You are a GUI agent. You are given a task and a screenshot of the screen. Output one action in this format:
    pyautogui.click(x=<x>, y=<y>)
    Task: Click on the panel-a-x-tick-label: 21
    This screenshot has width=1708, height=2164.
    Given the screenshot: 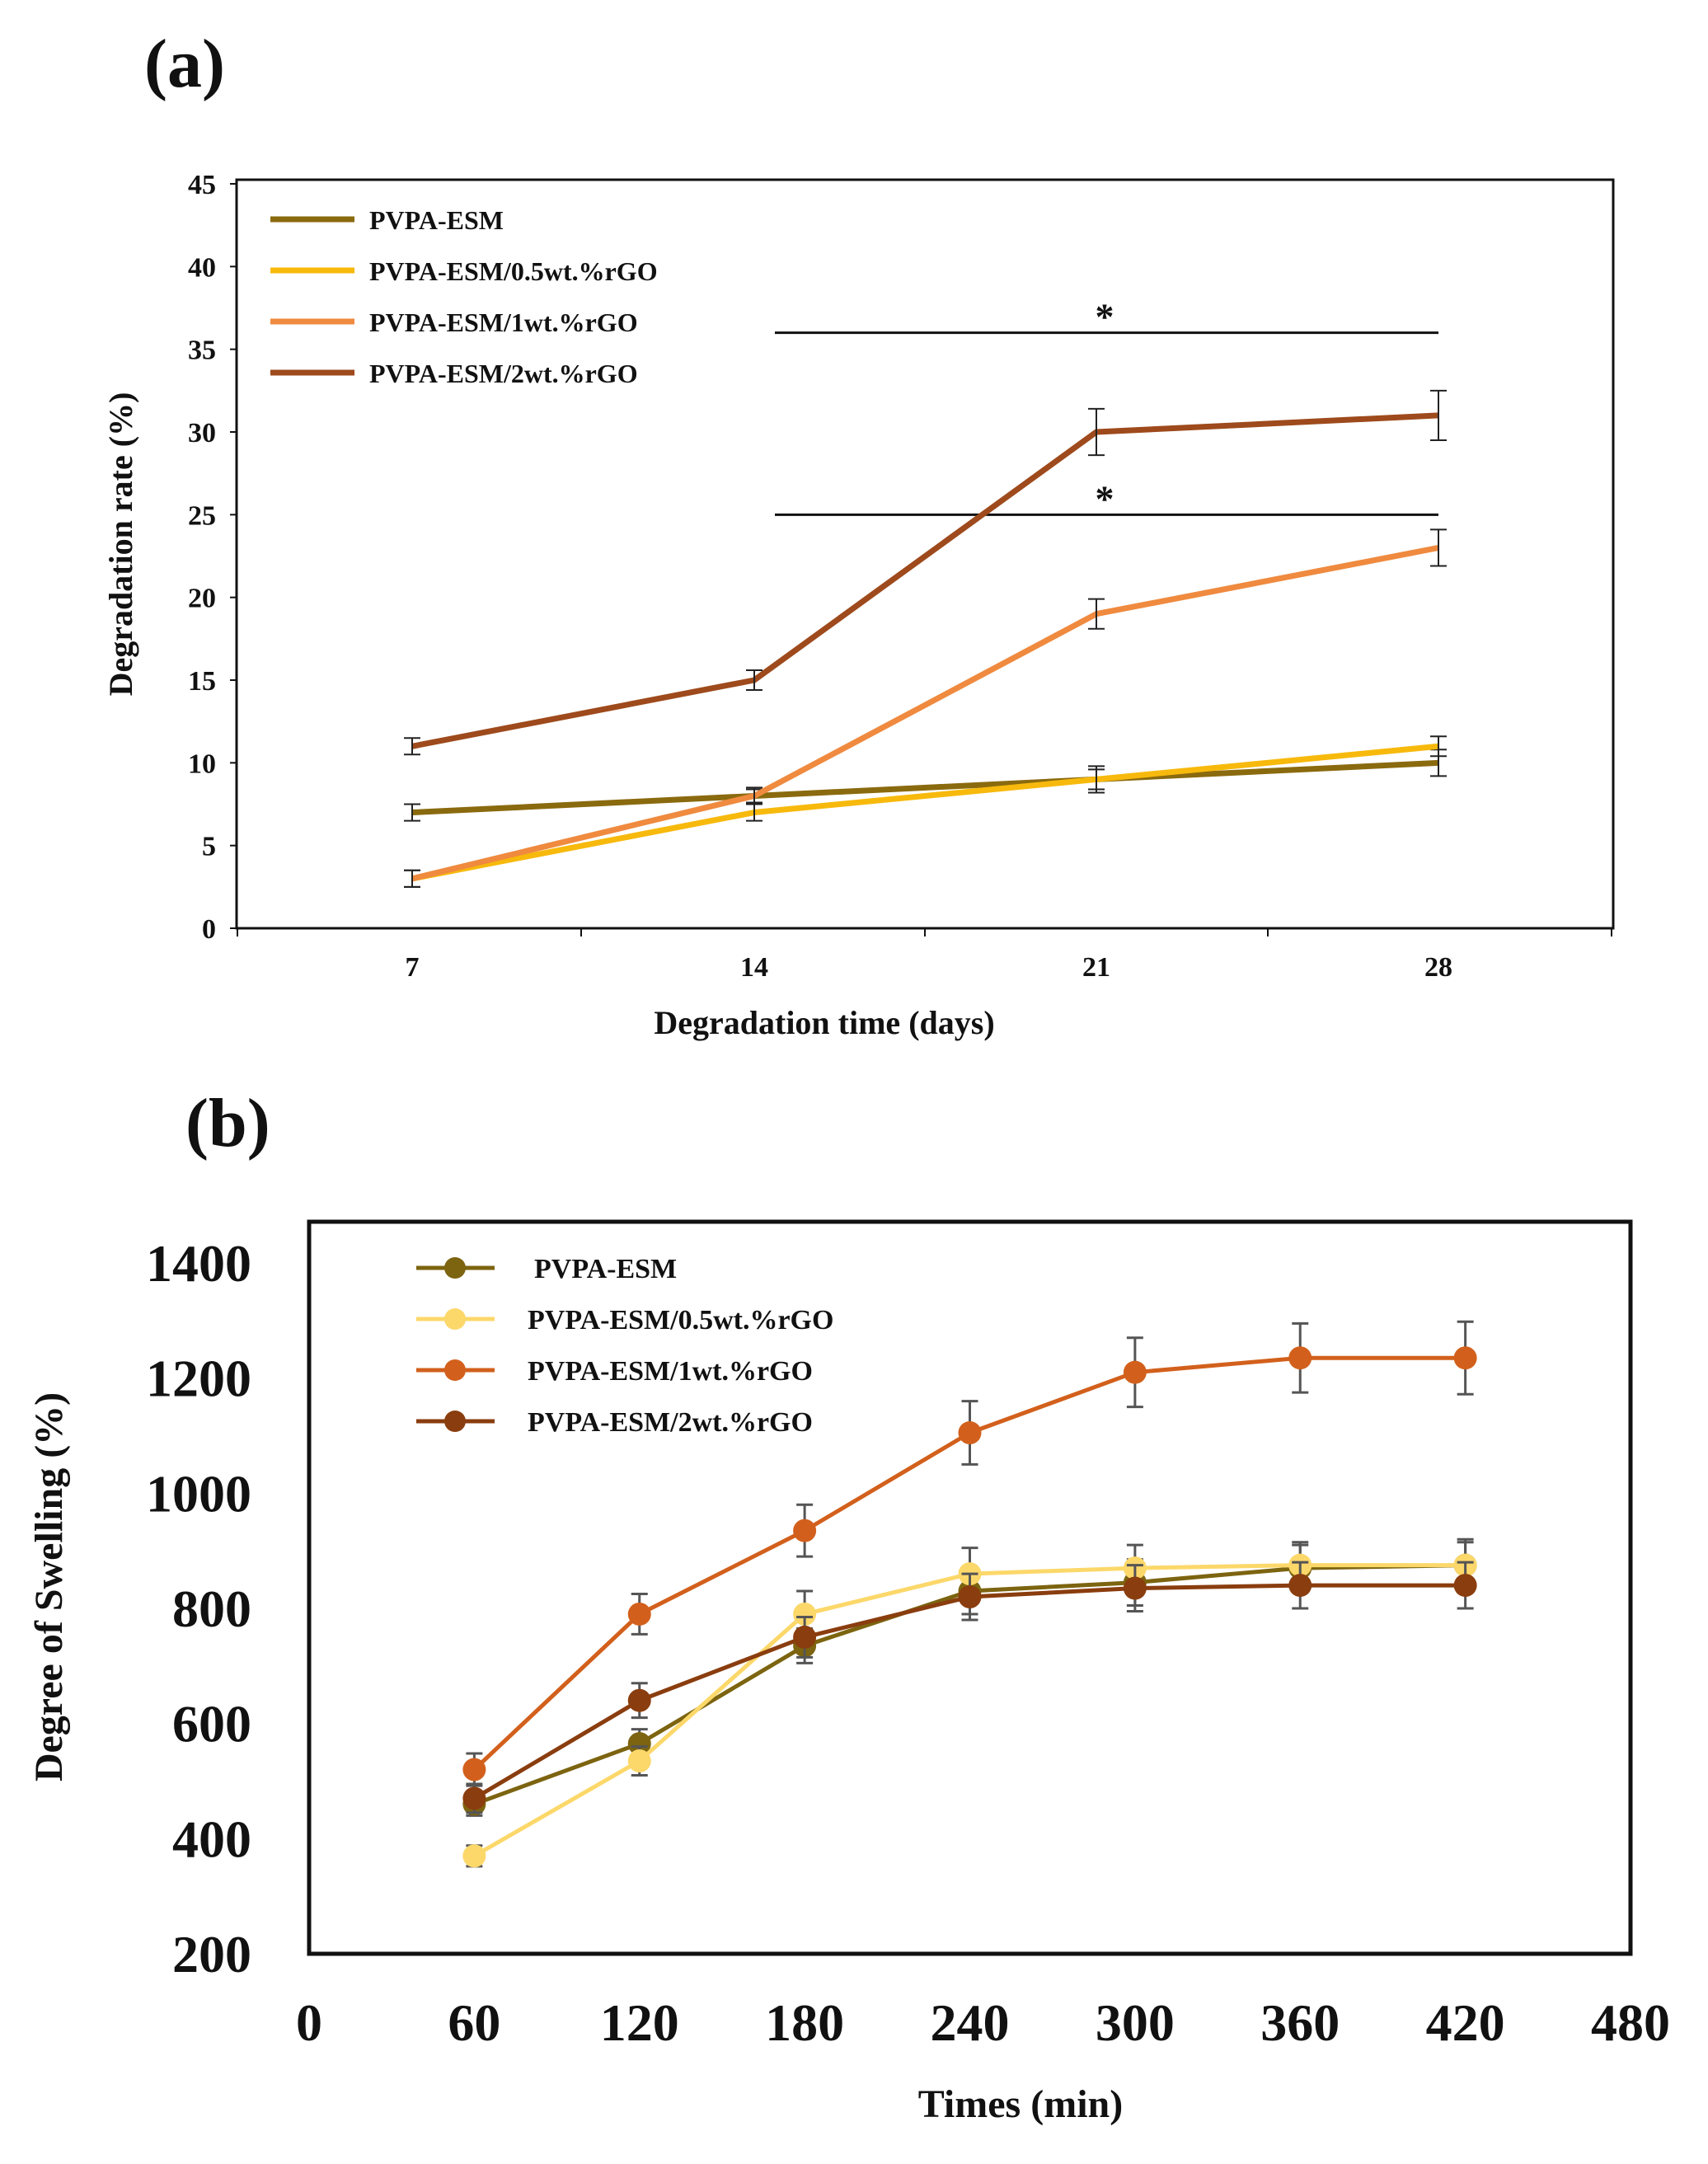 What is the action you would take?
    pyautogui.click(x=1096, y=968)
    